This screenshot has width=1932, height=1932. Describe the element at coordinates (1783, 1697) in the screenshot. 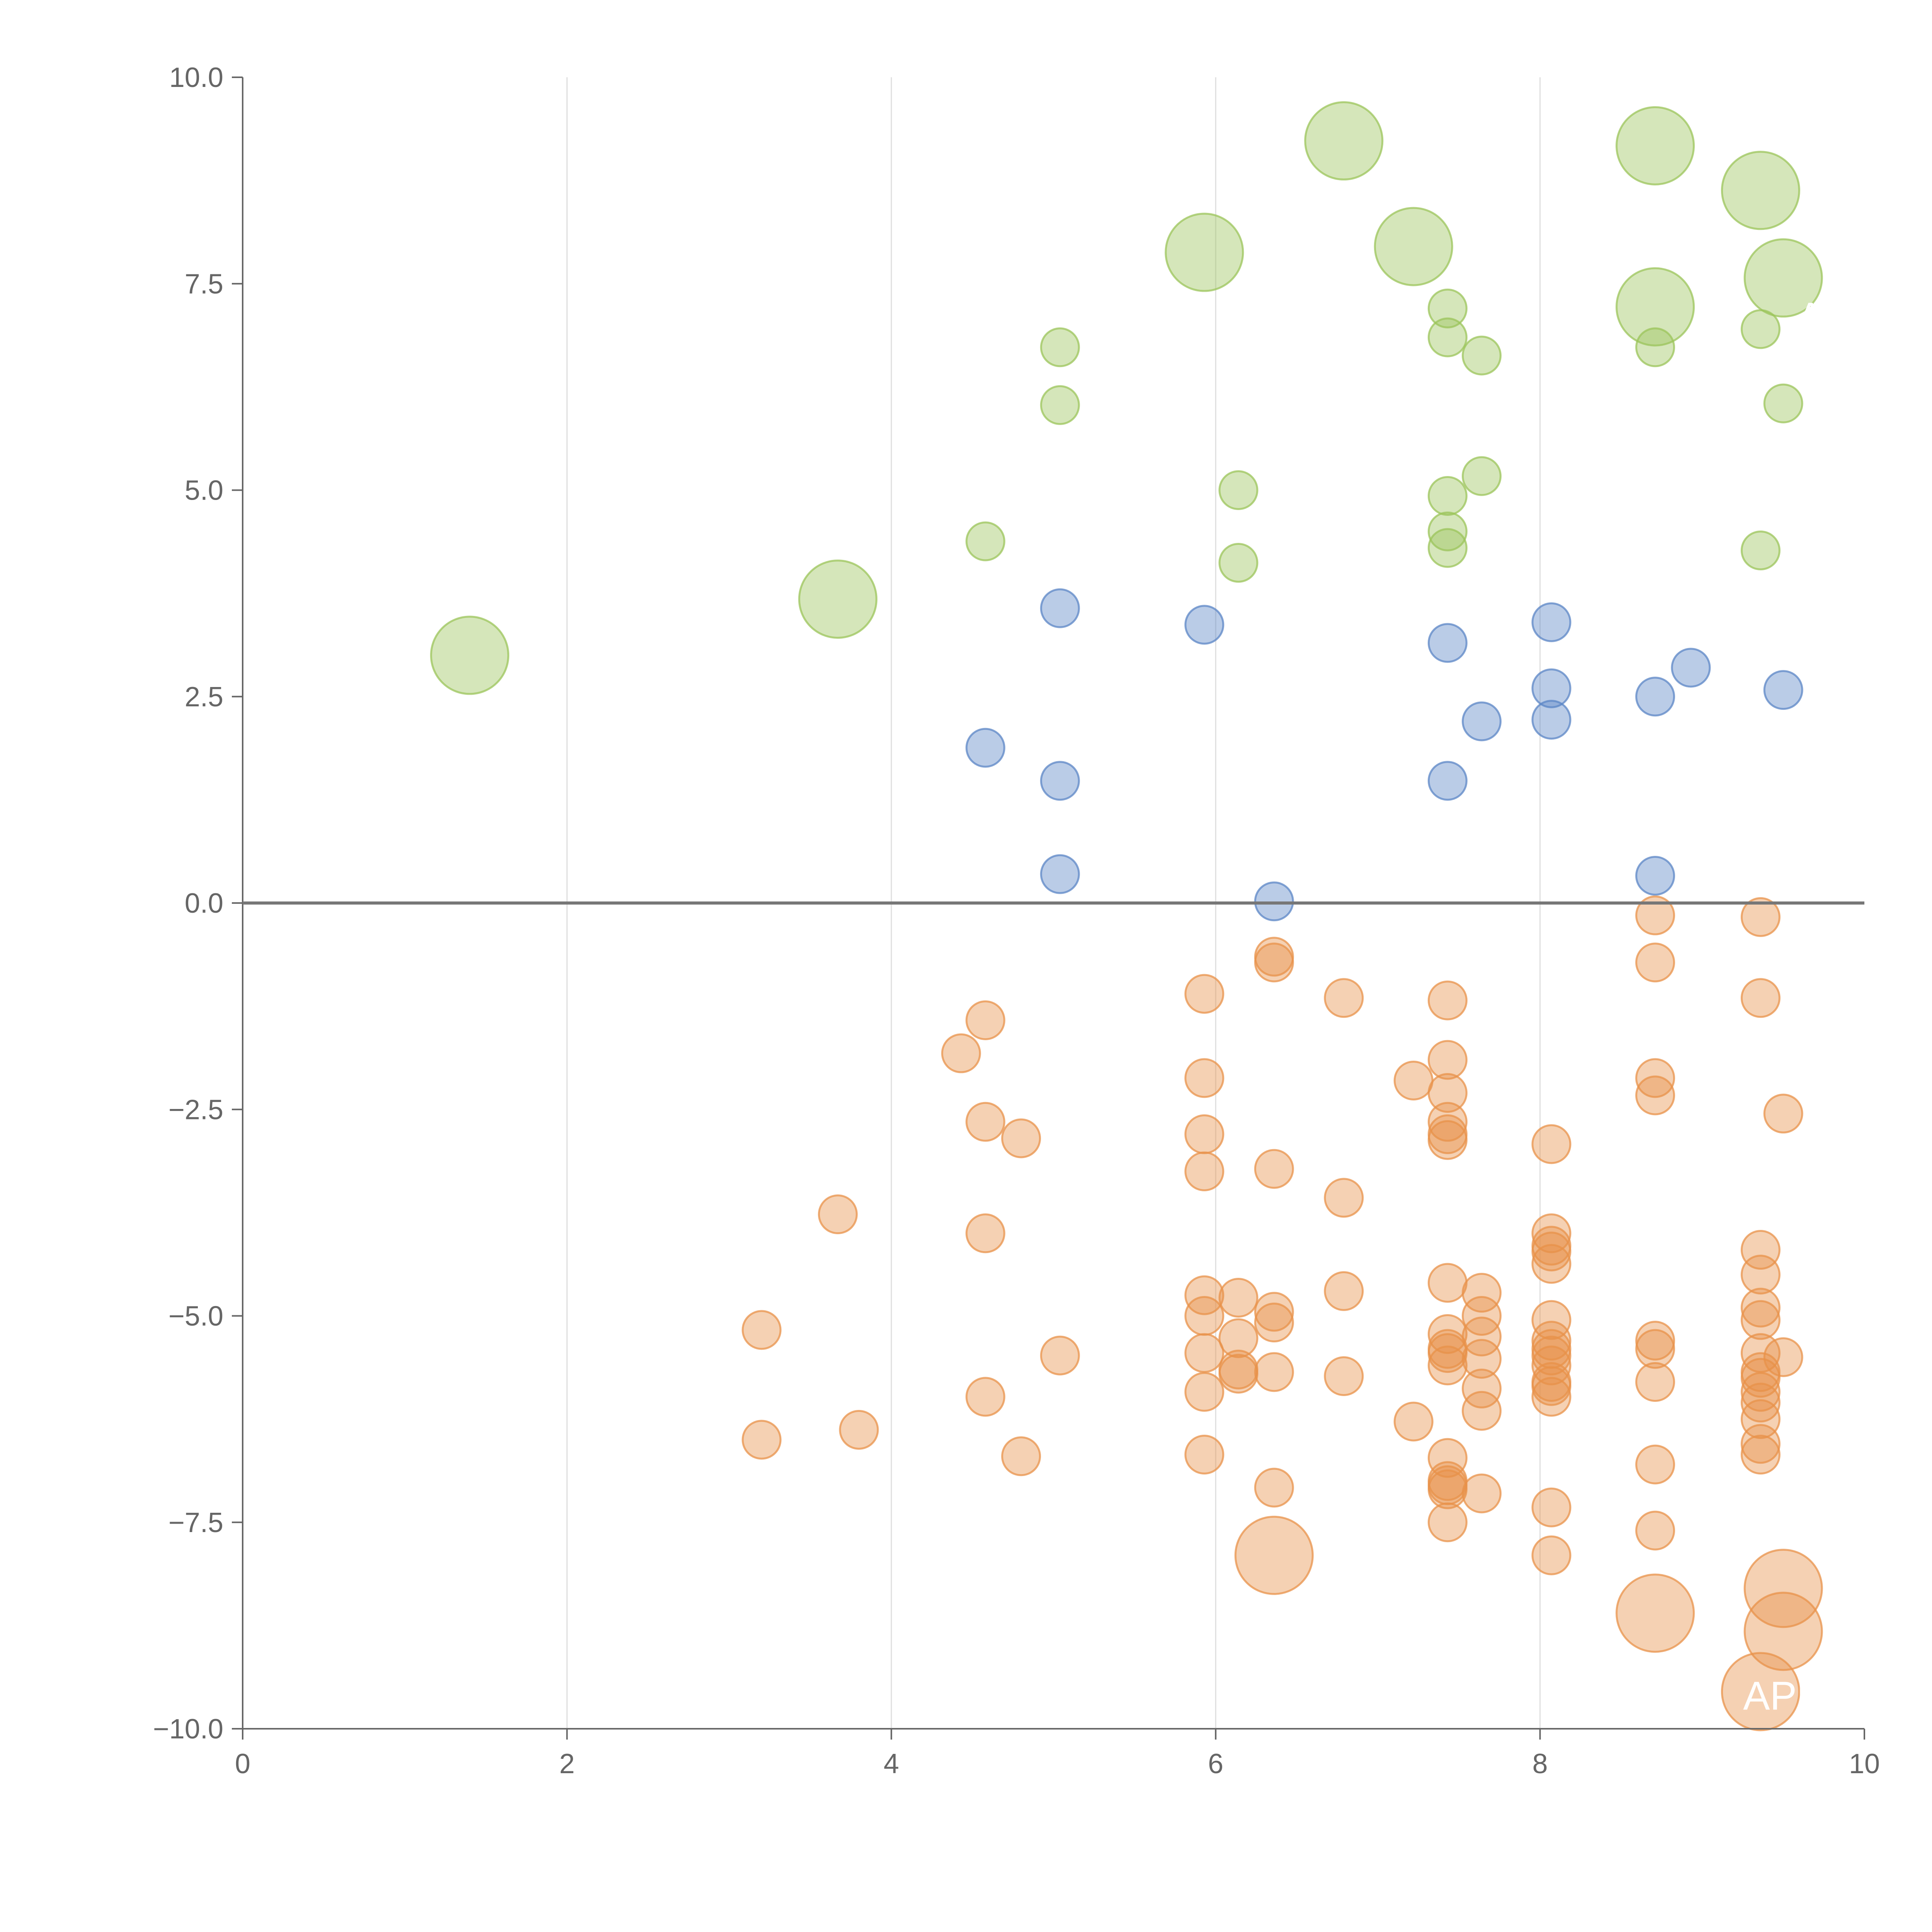

I see `point-label: APP` at that location.